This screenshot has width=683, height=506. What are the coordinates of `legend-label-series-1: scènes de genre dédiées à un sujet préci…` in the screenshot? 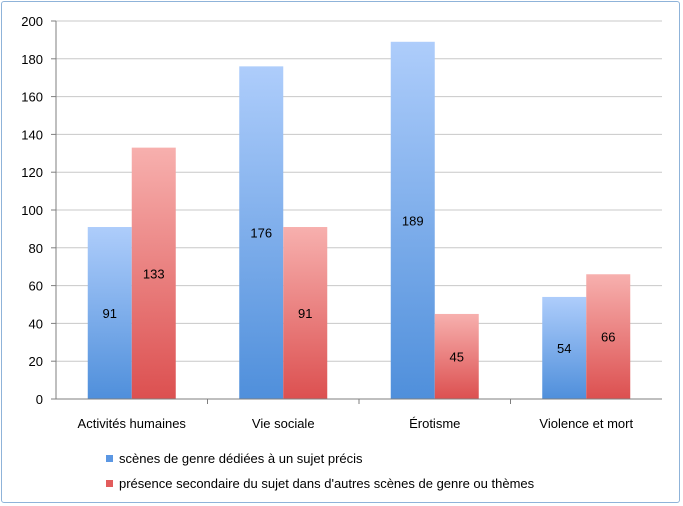 It's located at (241, 458).